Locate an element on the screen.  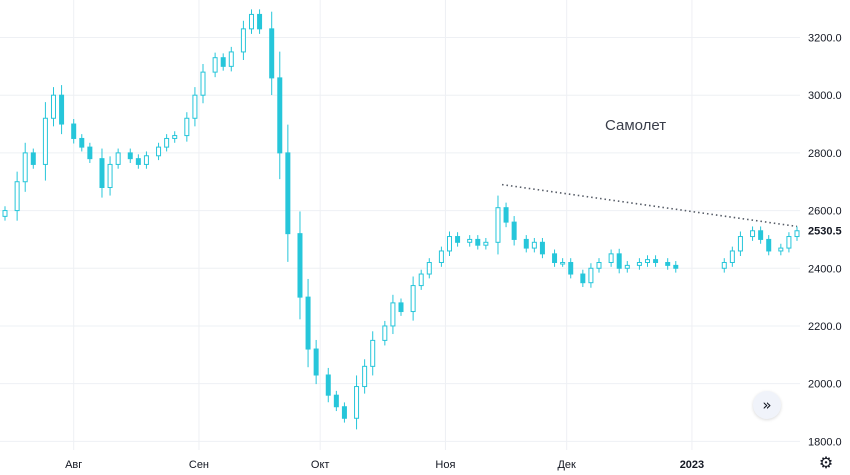
double-chevron-right-icon: » is located at coordinates (767, 405).